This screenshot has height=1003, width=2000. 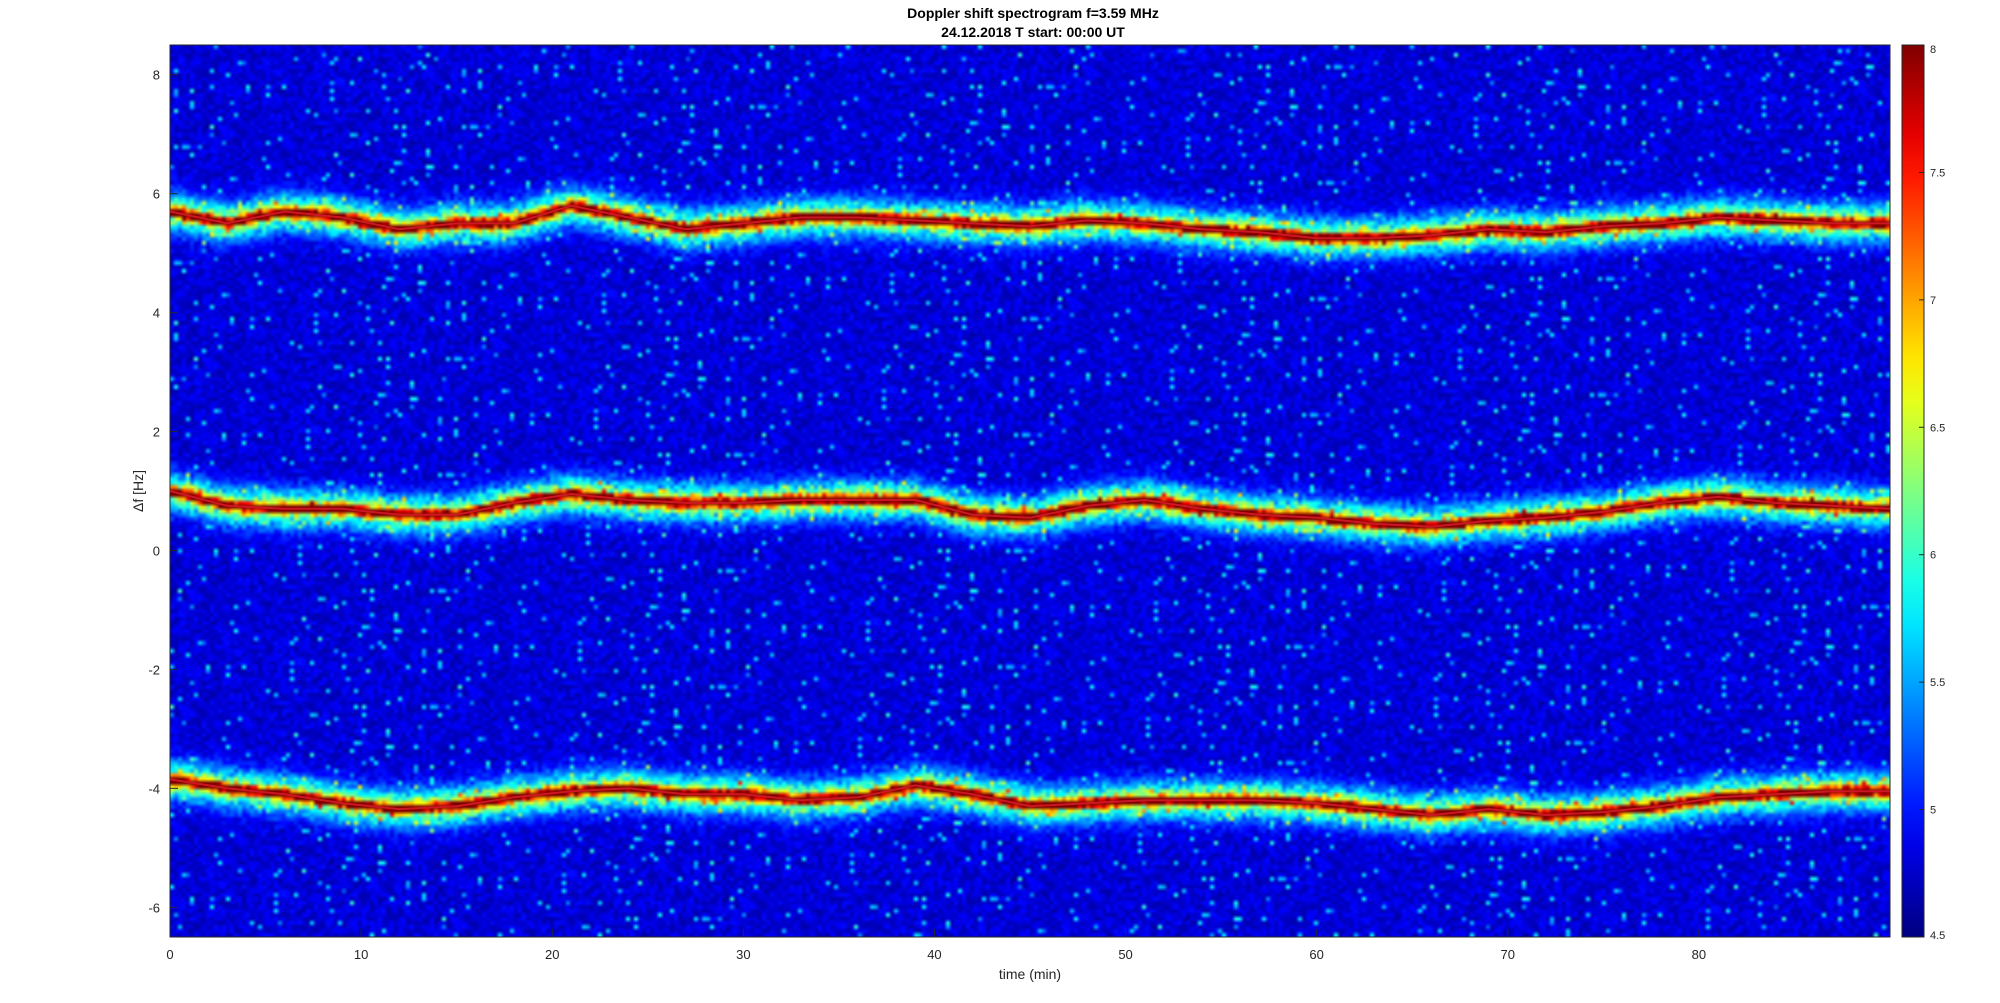 I want to click on colorbar-tick-label: 5, so click(x=1933, y=811).